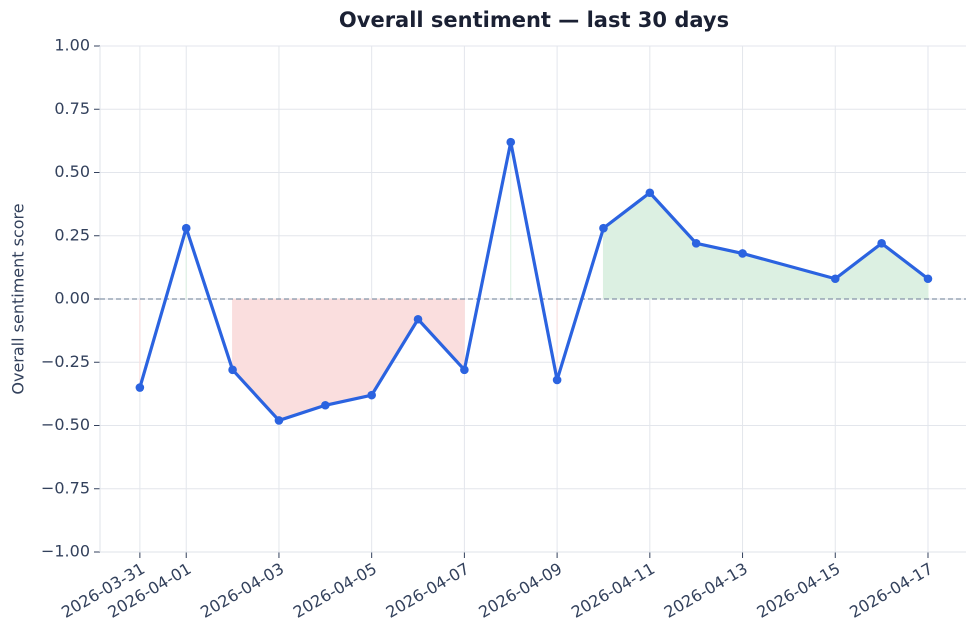 The width and height of the screenshot is (980, 642). Describe the element at coordinates (534, 20) in the screenshot. I see `chart-title: Overall sentiment — last 30 days` at that location.